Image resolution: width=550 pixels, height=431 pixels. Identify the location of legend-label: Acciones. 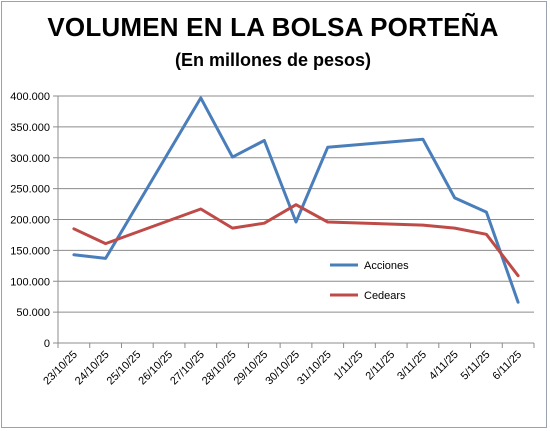
(386, 266).